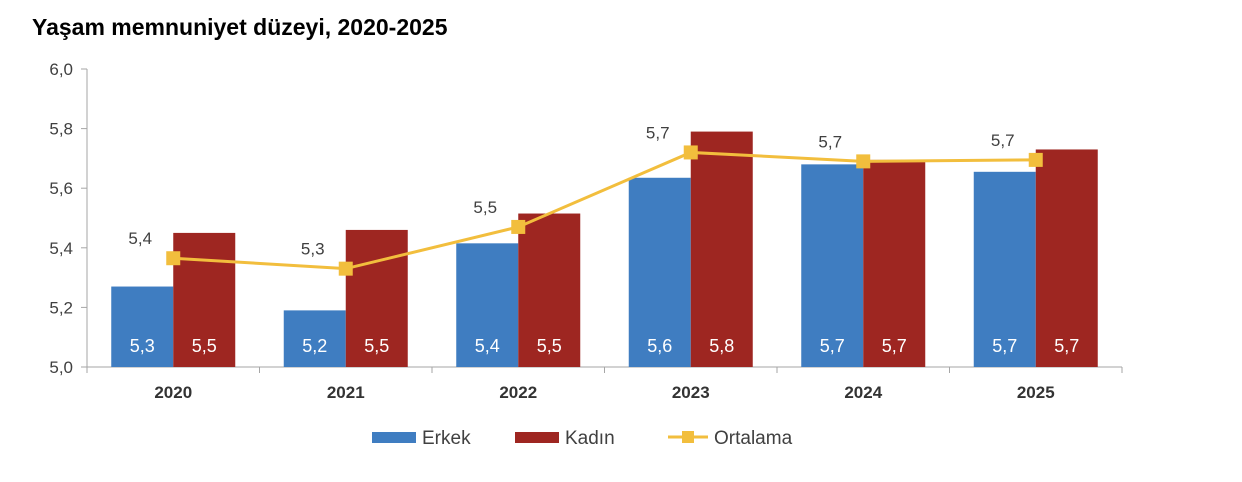 The image size is (1242, 482). I want to click on bar-data-label: 5,8, so click(721, 346).